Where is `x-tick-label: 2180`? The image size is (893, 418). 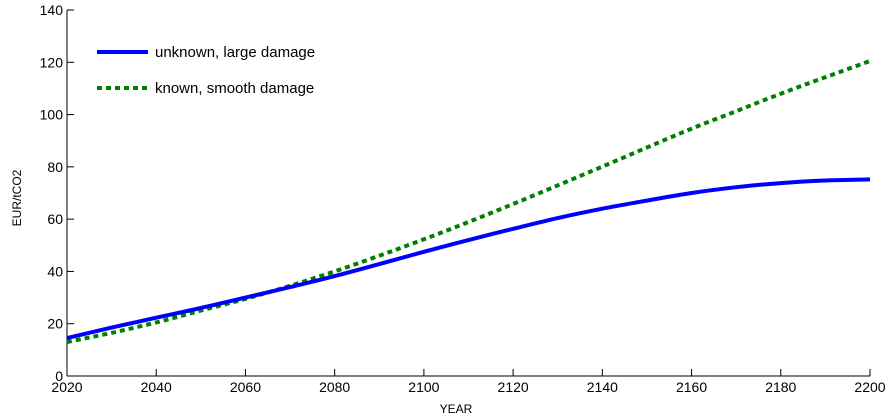
x-tick-label: 2180 is located at coordinates (780, 387).